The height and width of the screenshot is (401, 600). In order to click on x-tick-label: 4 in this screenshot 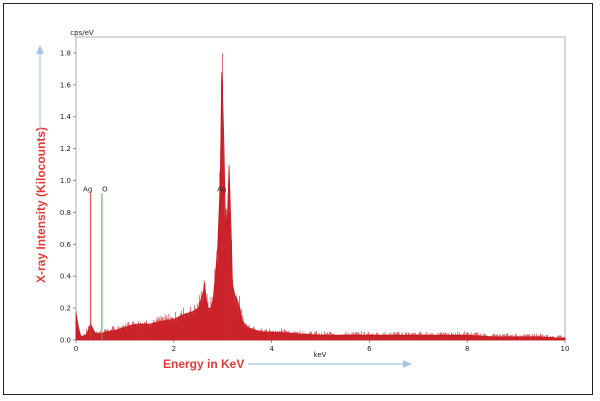, I will do `click(271, 349)`.